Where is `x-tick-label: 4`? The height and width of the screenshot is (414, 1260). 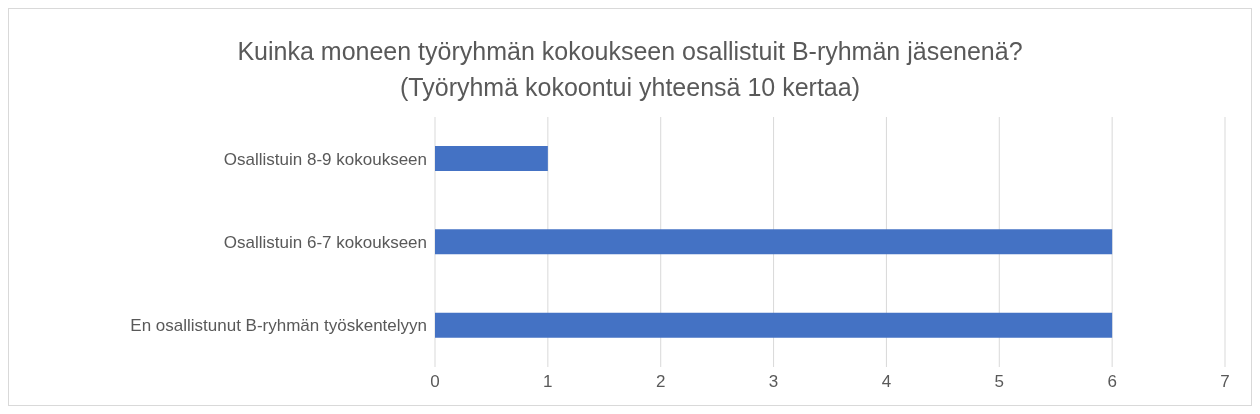
x-tick-label: 4 is located at coordinates (886, 382).